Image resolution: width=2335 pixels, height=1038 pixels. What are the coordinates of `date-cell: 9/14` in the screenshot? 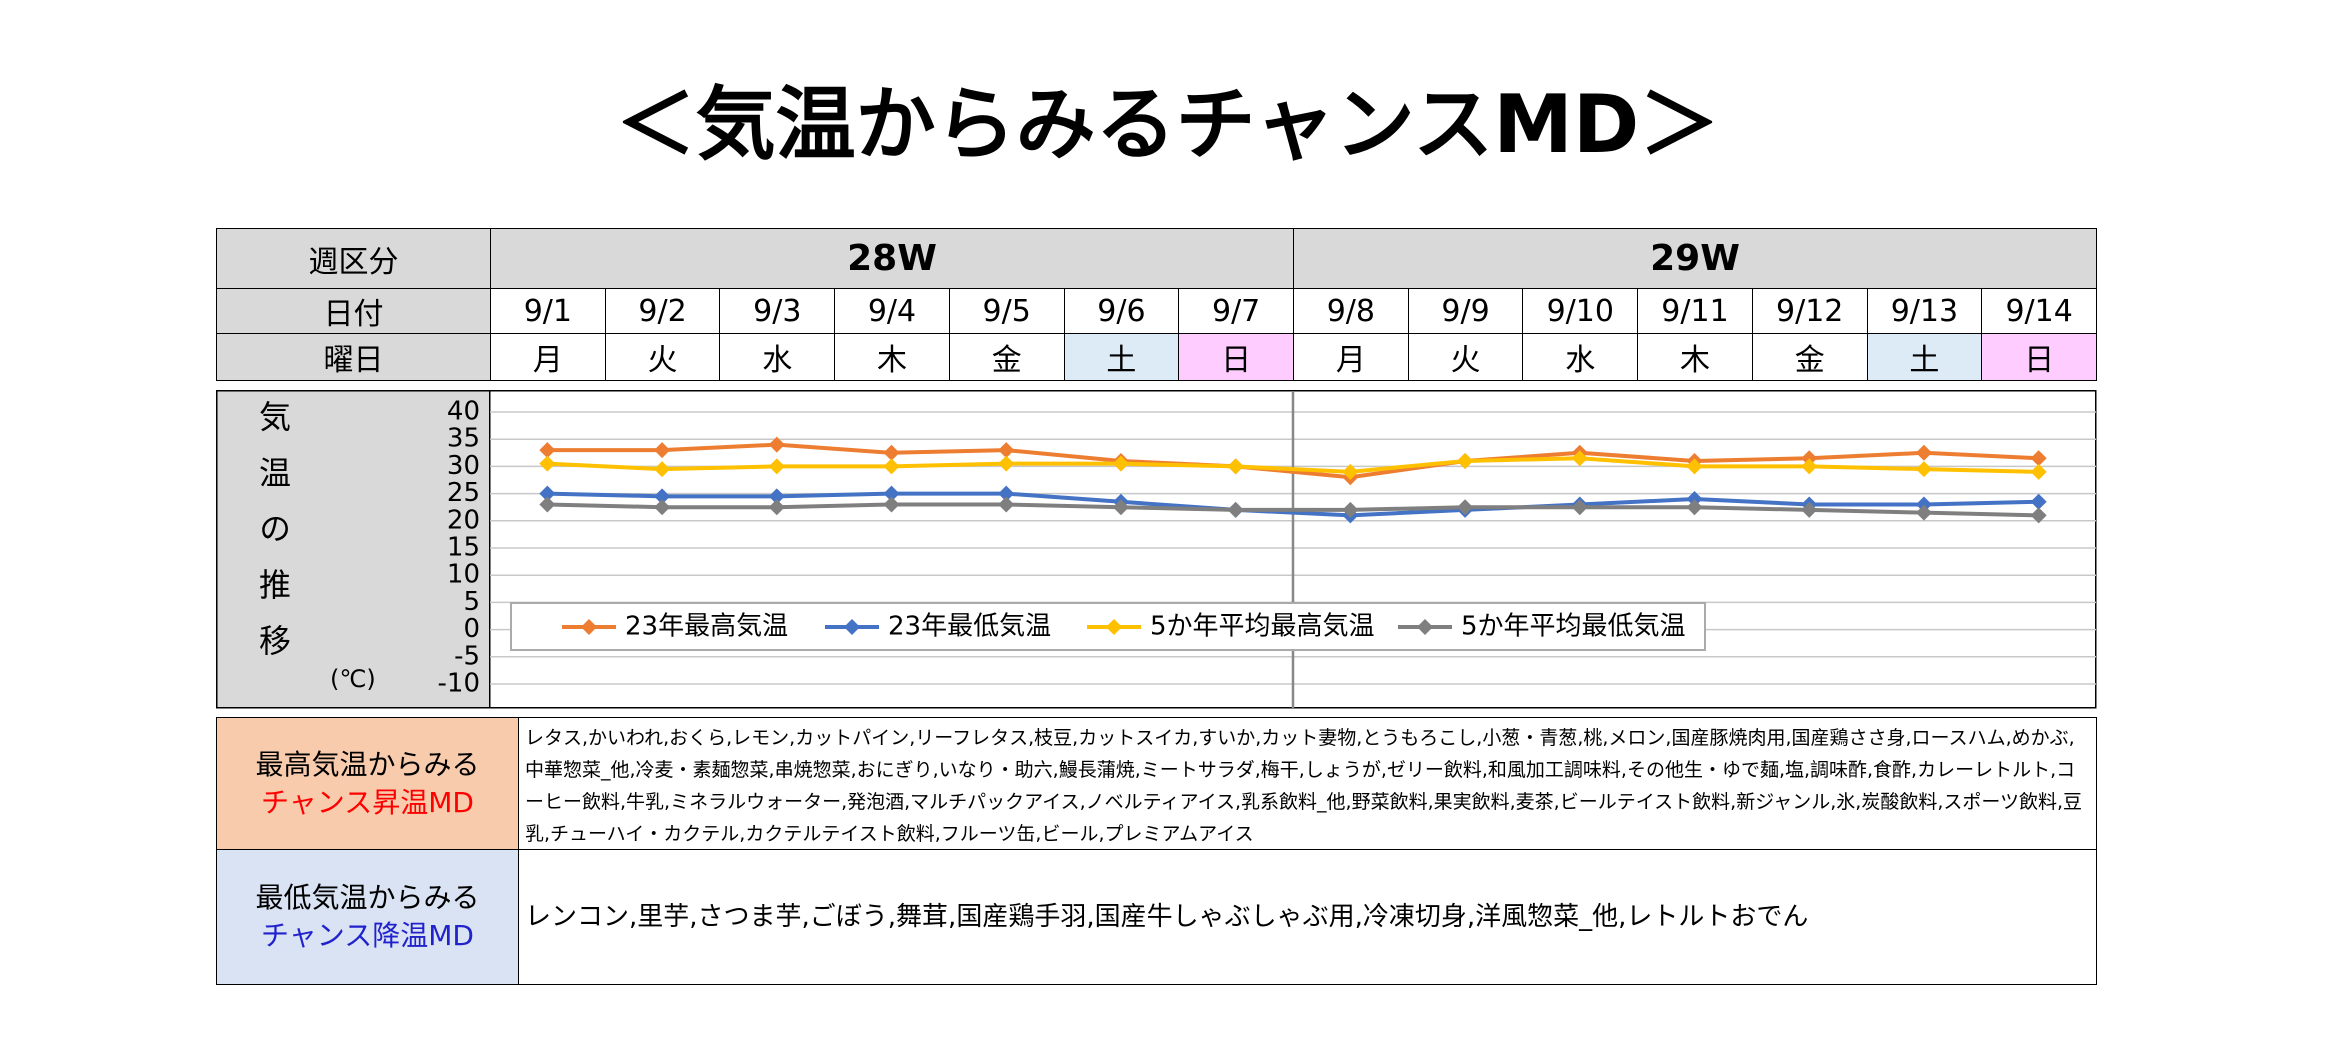 It's located at (2039, 311).